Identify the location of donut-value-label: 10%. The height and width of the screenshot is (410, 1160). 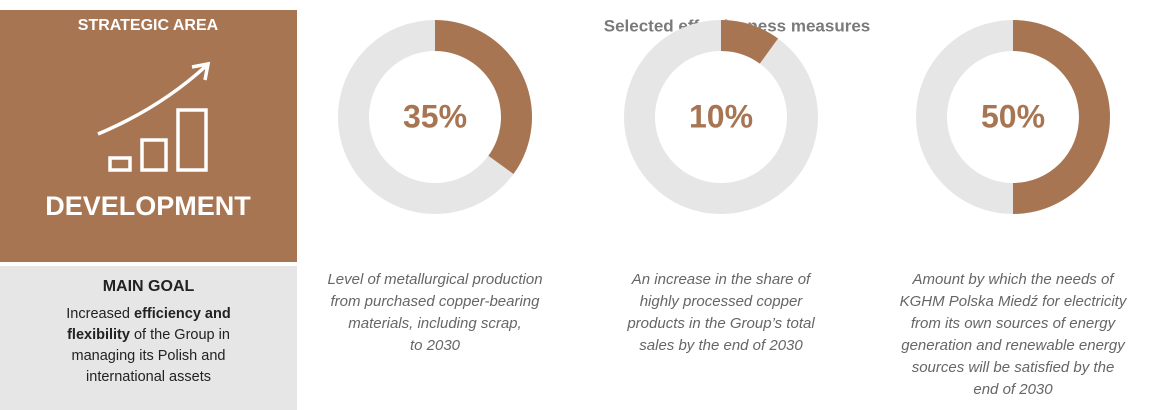
(721, 116).